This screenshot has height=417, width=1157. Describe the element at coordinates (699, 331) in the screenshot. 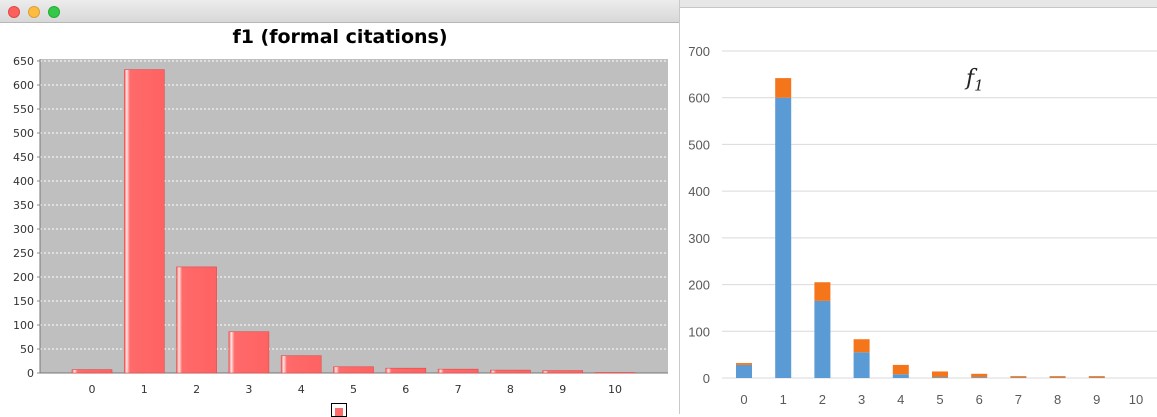

I see `y-tick-label: 100` at that location.